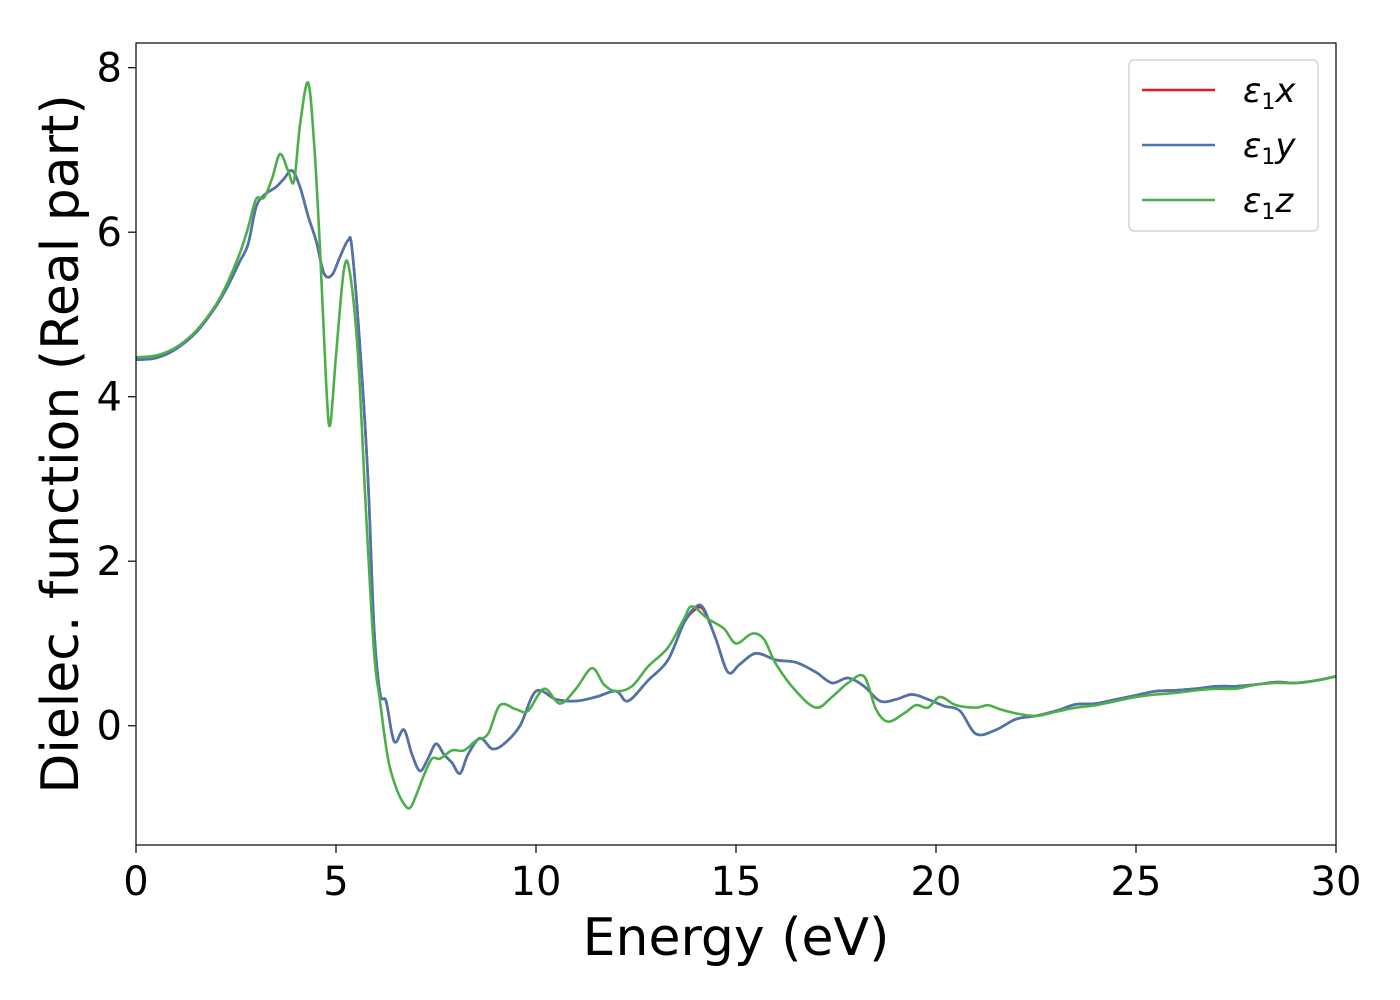 The width and height of the screenshot is (1400, 1000). Describe the element at coordinates (135, 882) in the screenshot. I see `x-tick-label: 0` at that location.